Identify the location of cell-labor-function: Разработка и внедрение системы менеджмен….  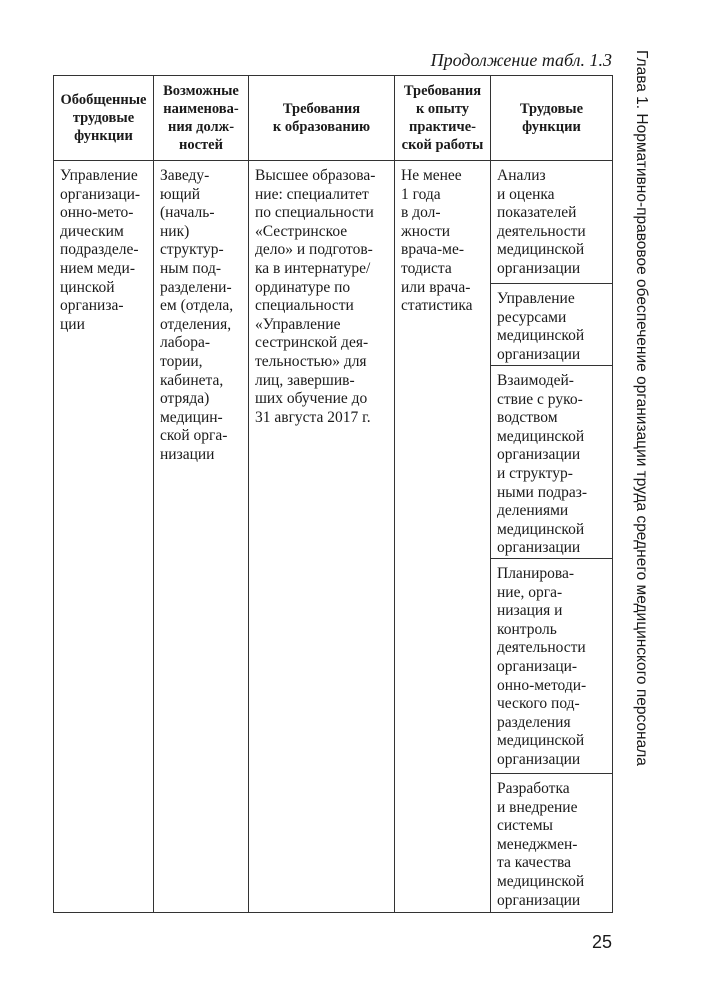
(551, 843).